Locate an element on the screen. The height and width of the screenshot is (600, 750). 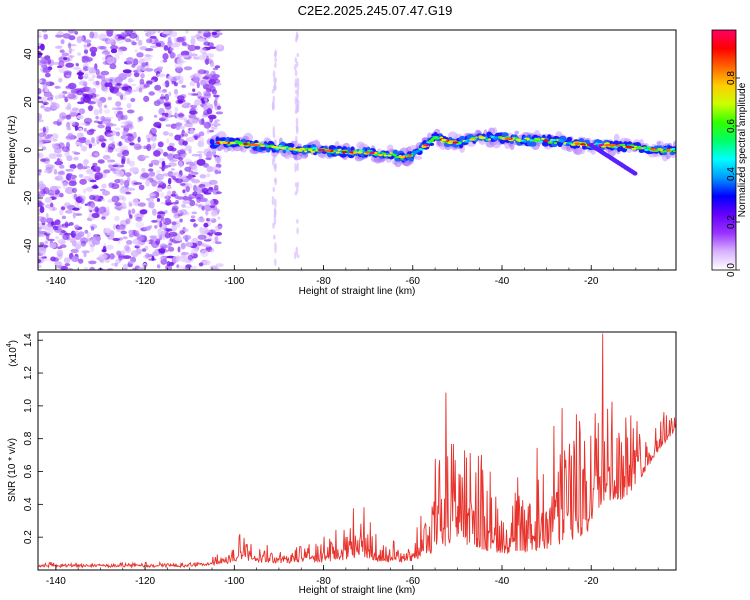
scale-factor-text: (x10 is located at coordinates (13, 357).